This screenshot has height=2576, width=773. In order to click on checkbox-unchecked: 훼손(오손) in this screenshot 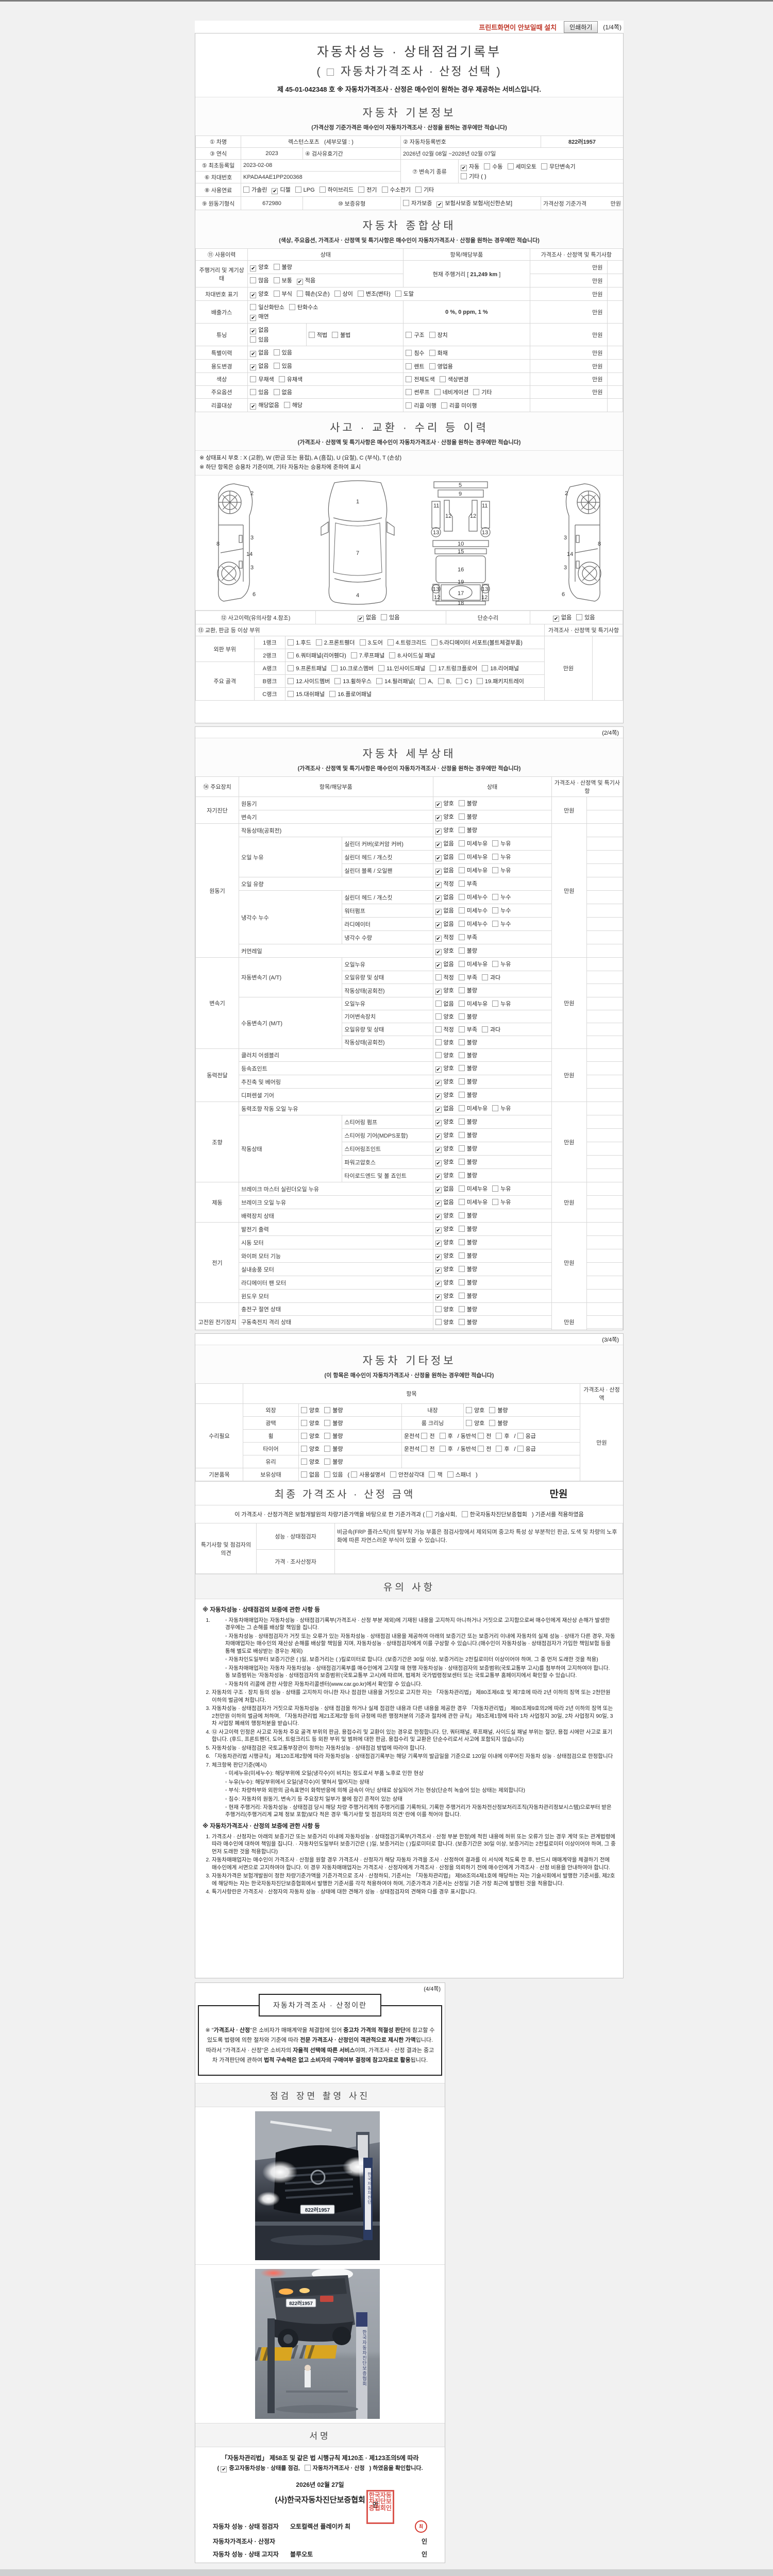, I will do `click(313, 294)`.